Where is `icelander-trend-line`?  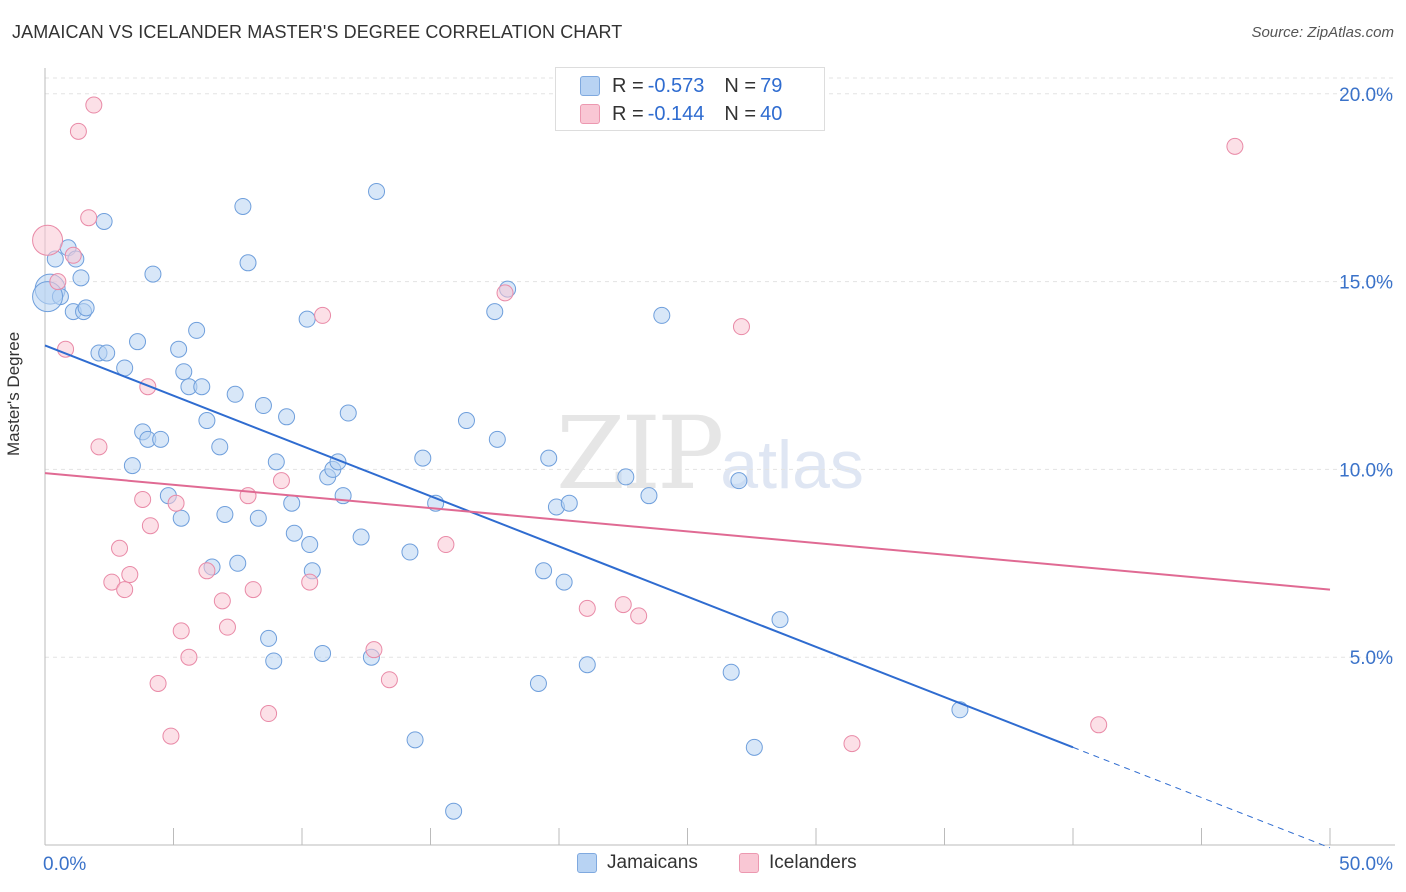 icelander-trend-line is located at coordinates (687, 531).